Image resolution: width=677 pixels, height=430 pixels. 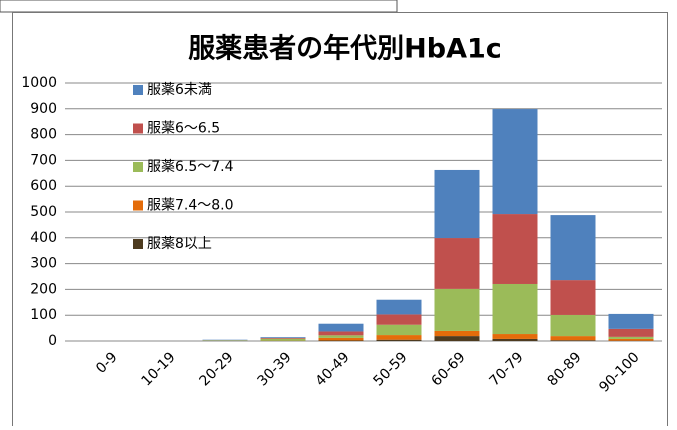 I want to click on cell-frame, so click(x=198, y=6).